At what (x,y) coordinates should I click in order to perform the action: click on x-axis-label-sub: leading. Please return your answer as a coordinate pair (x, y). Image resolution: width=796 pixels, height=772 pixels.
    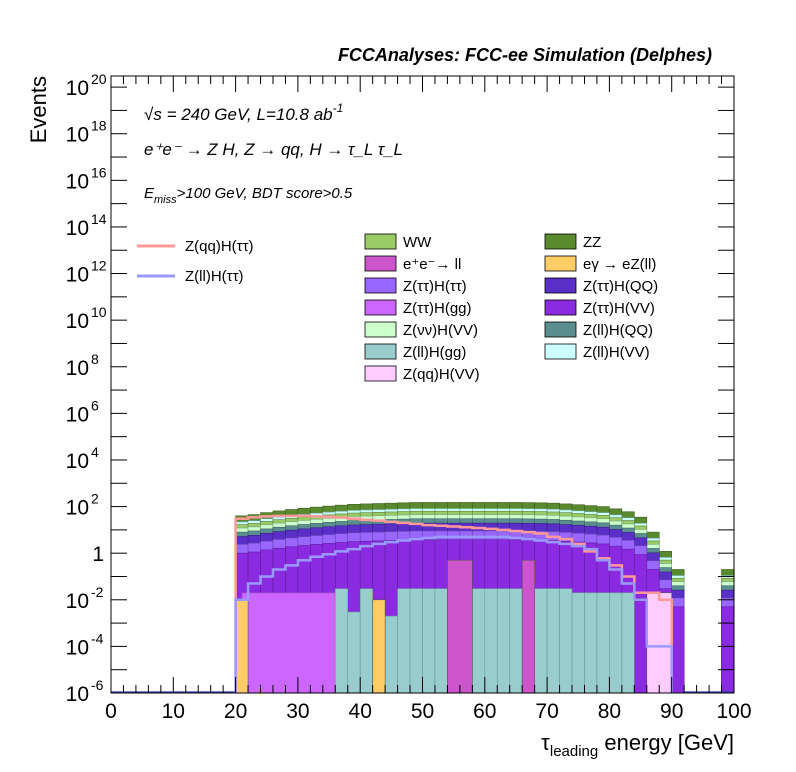
    Looking at the image, I should click on (574, 751).